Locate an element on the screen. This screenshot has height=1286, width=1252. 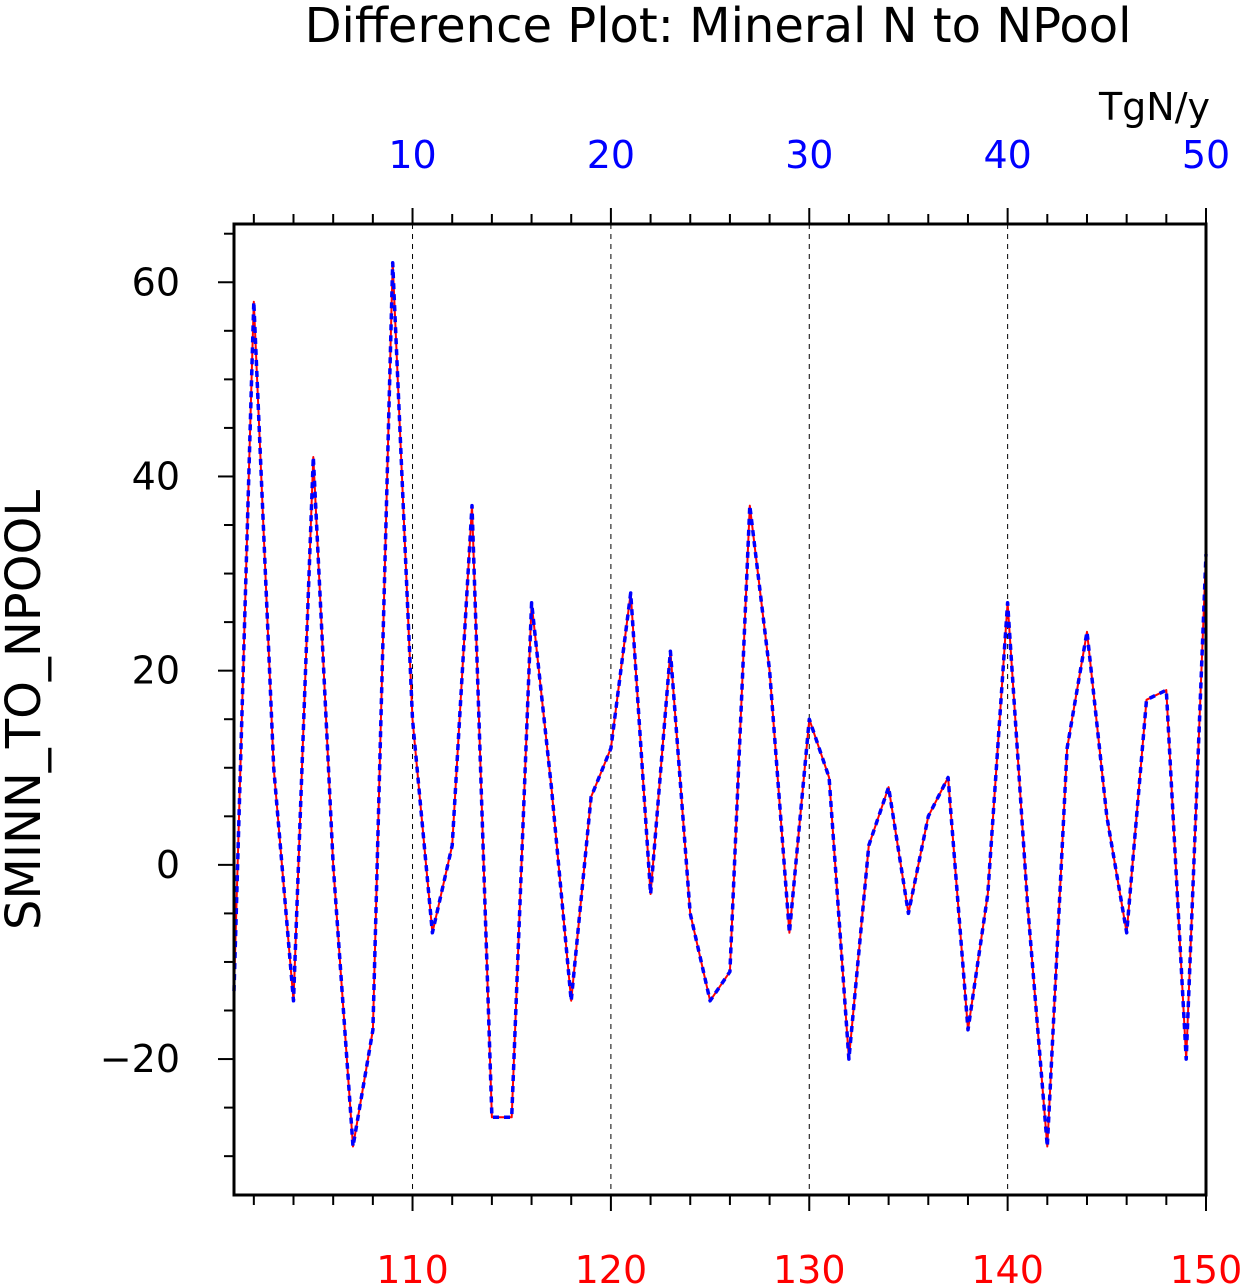
x-top-tick-label: 50 is located at coordinates (1206, 155).